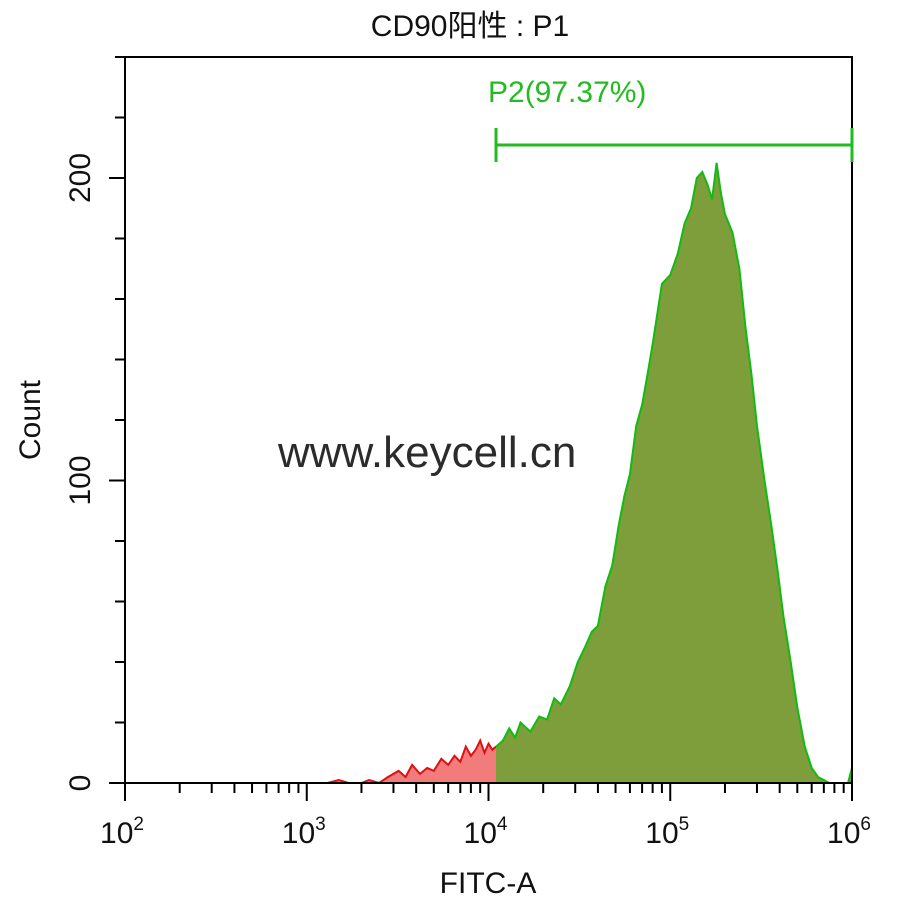  What do you see at coordinates (426, 452) in the screenshot?
I see `watermark-text: www.keycell.cn` at bounding box center [426, 452].